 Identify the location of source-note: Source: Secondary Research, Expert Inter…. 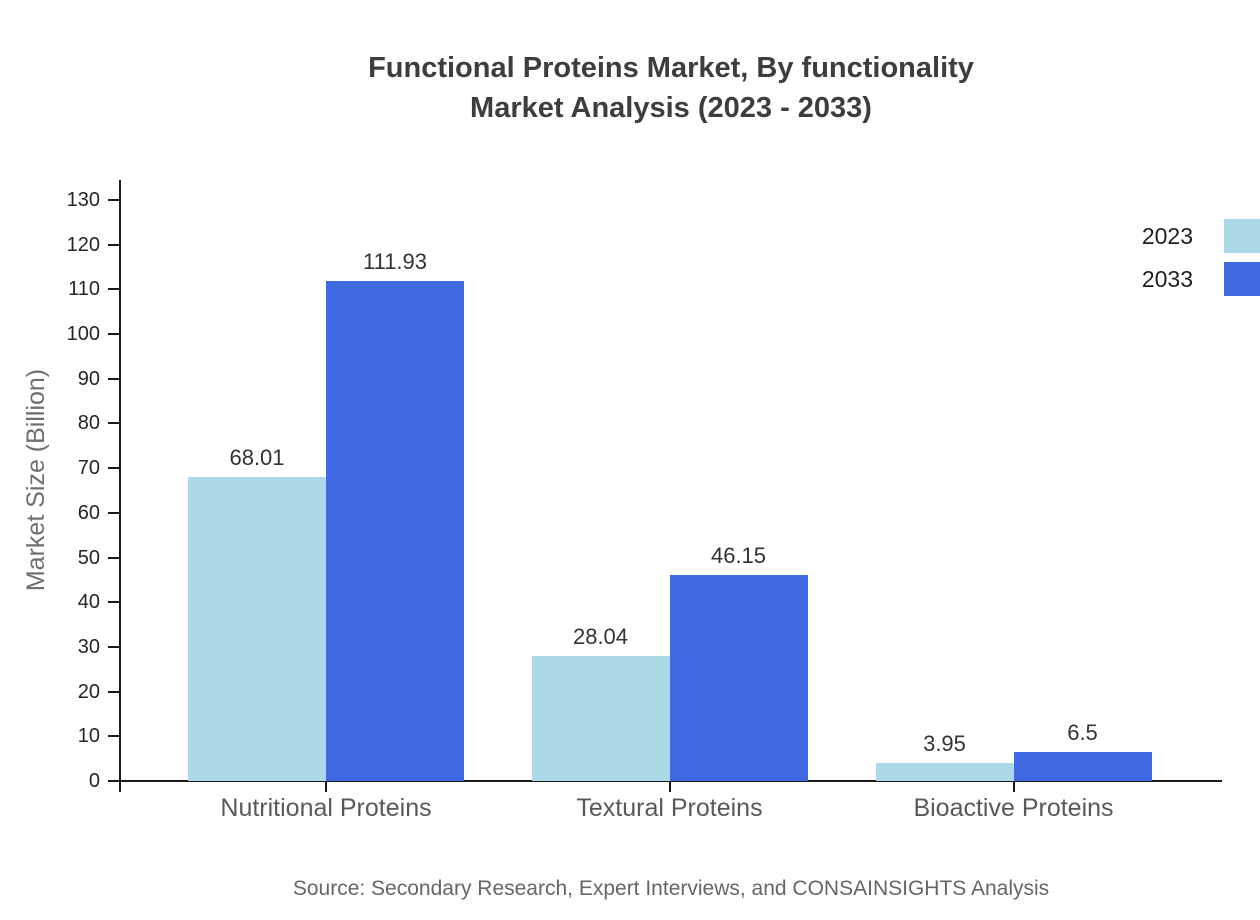
(671, 888).